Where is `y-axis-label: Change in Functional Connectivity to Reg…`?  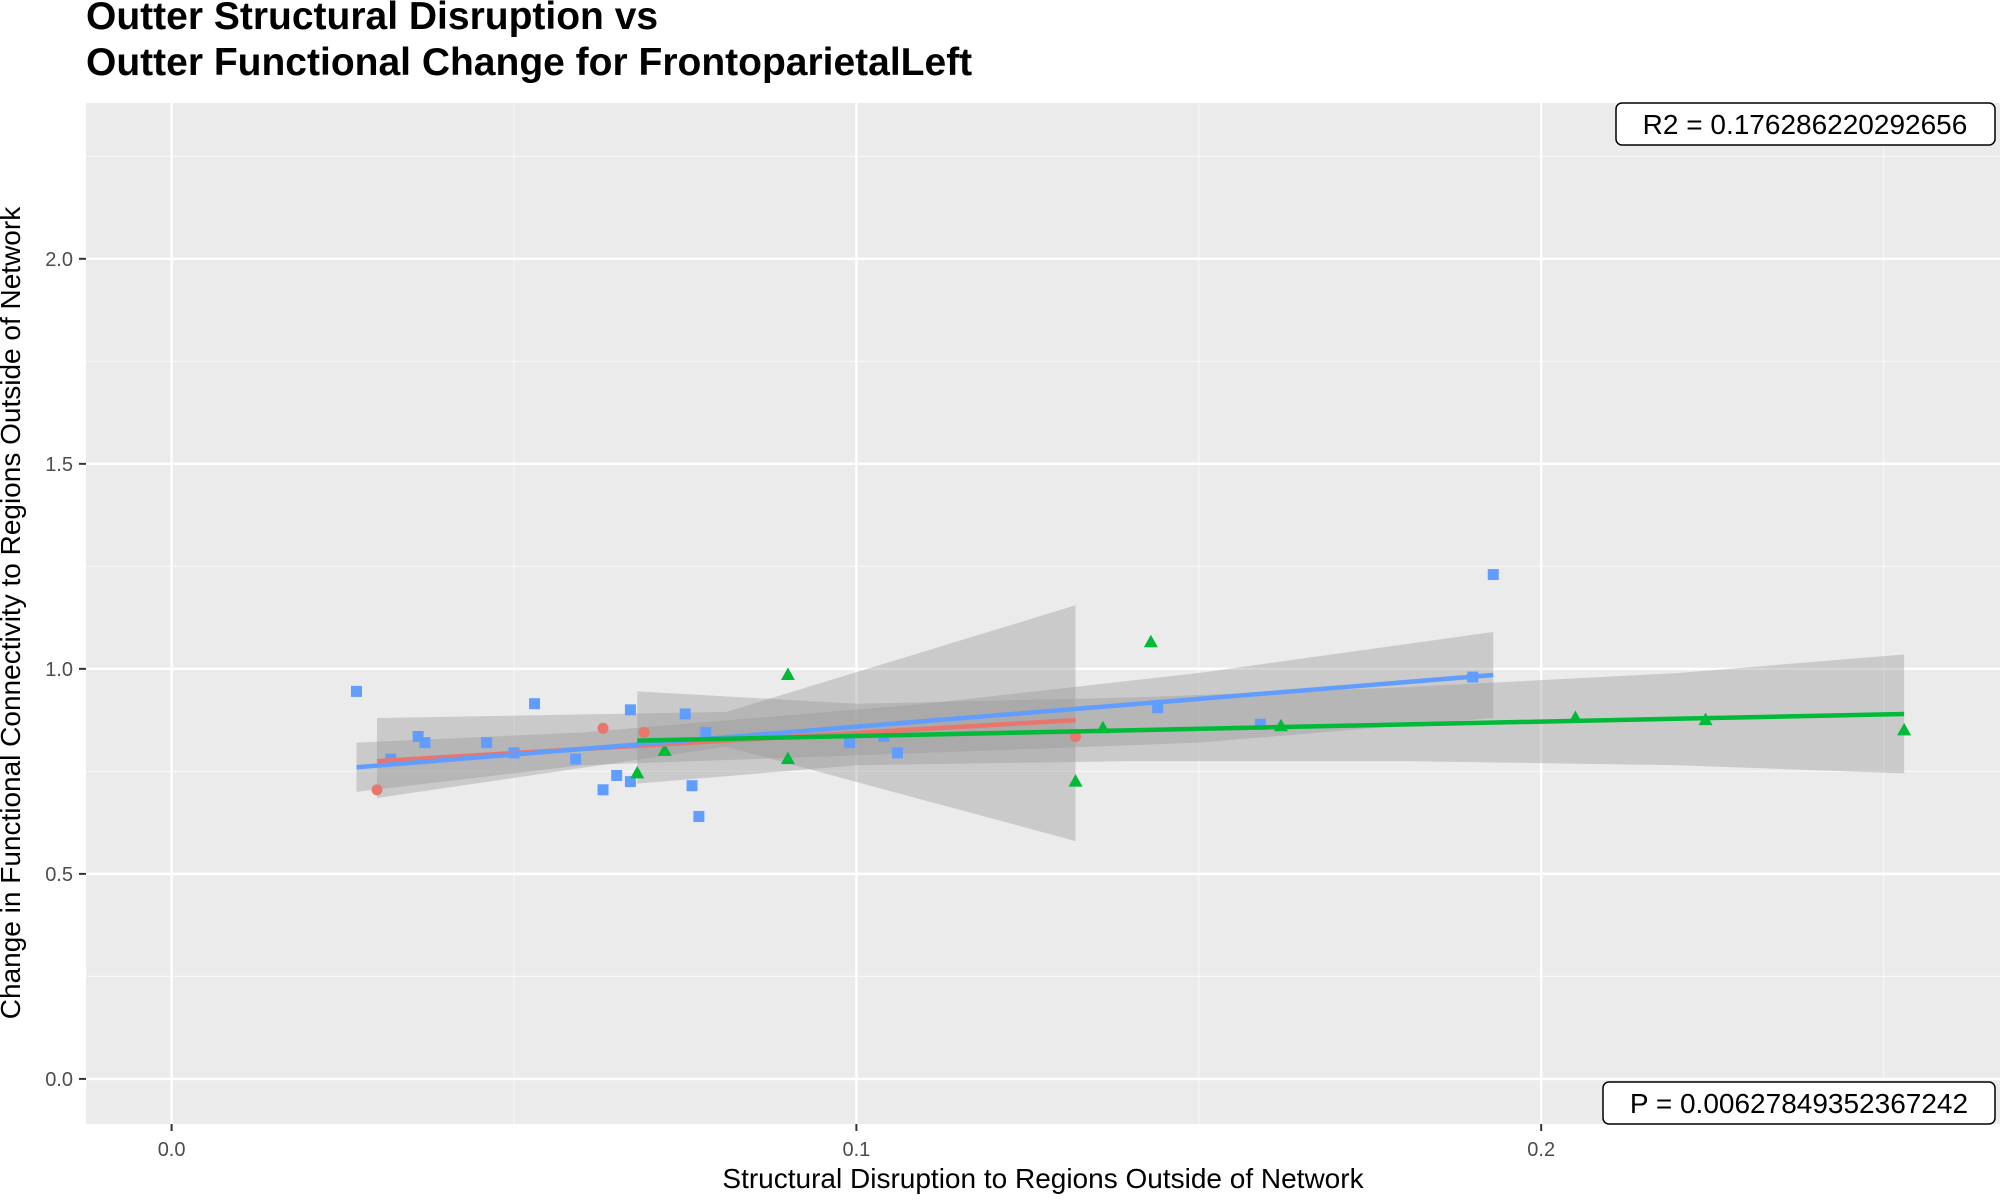
y-axis-label: Change in Functional Connectivity to Reg… is located at coordinates (13, 612).